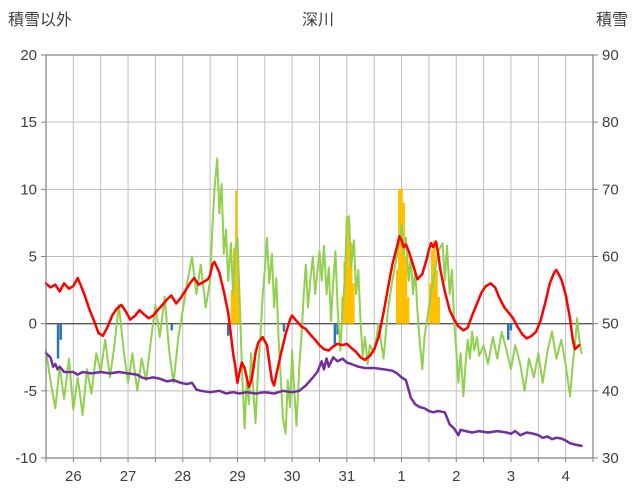 The height and width of the screenshot is (501, 636). Describe the element at coordinates (128, 476) in the screenshot. I see `svg-text: 27` at that location.